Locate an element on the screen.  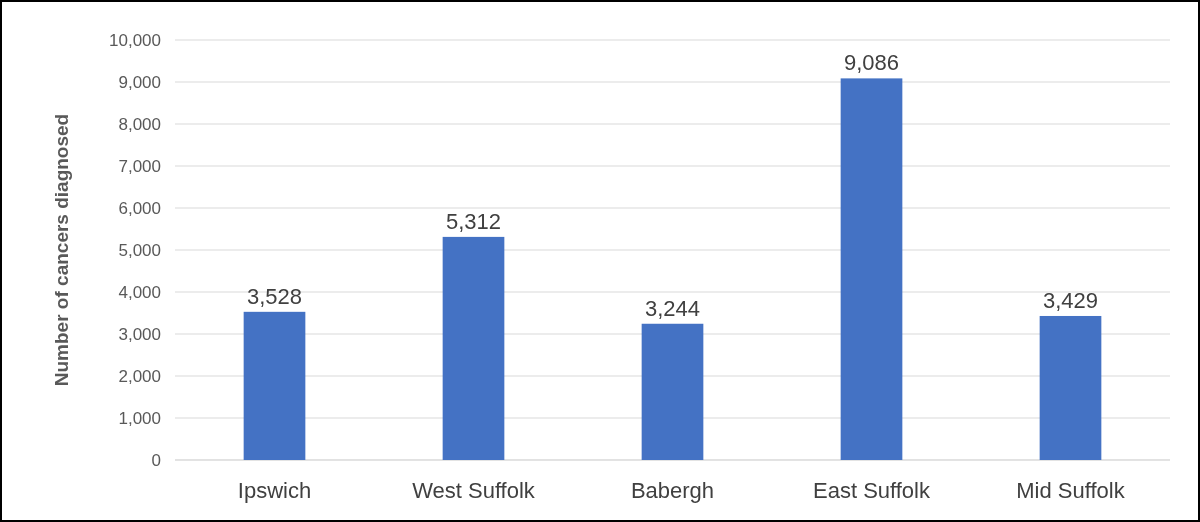
y-tick-label: 4,000 is located at coordinates (139, 292).